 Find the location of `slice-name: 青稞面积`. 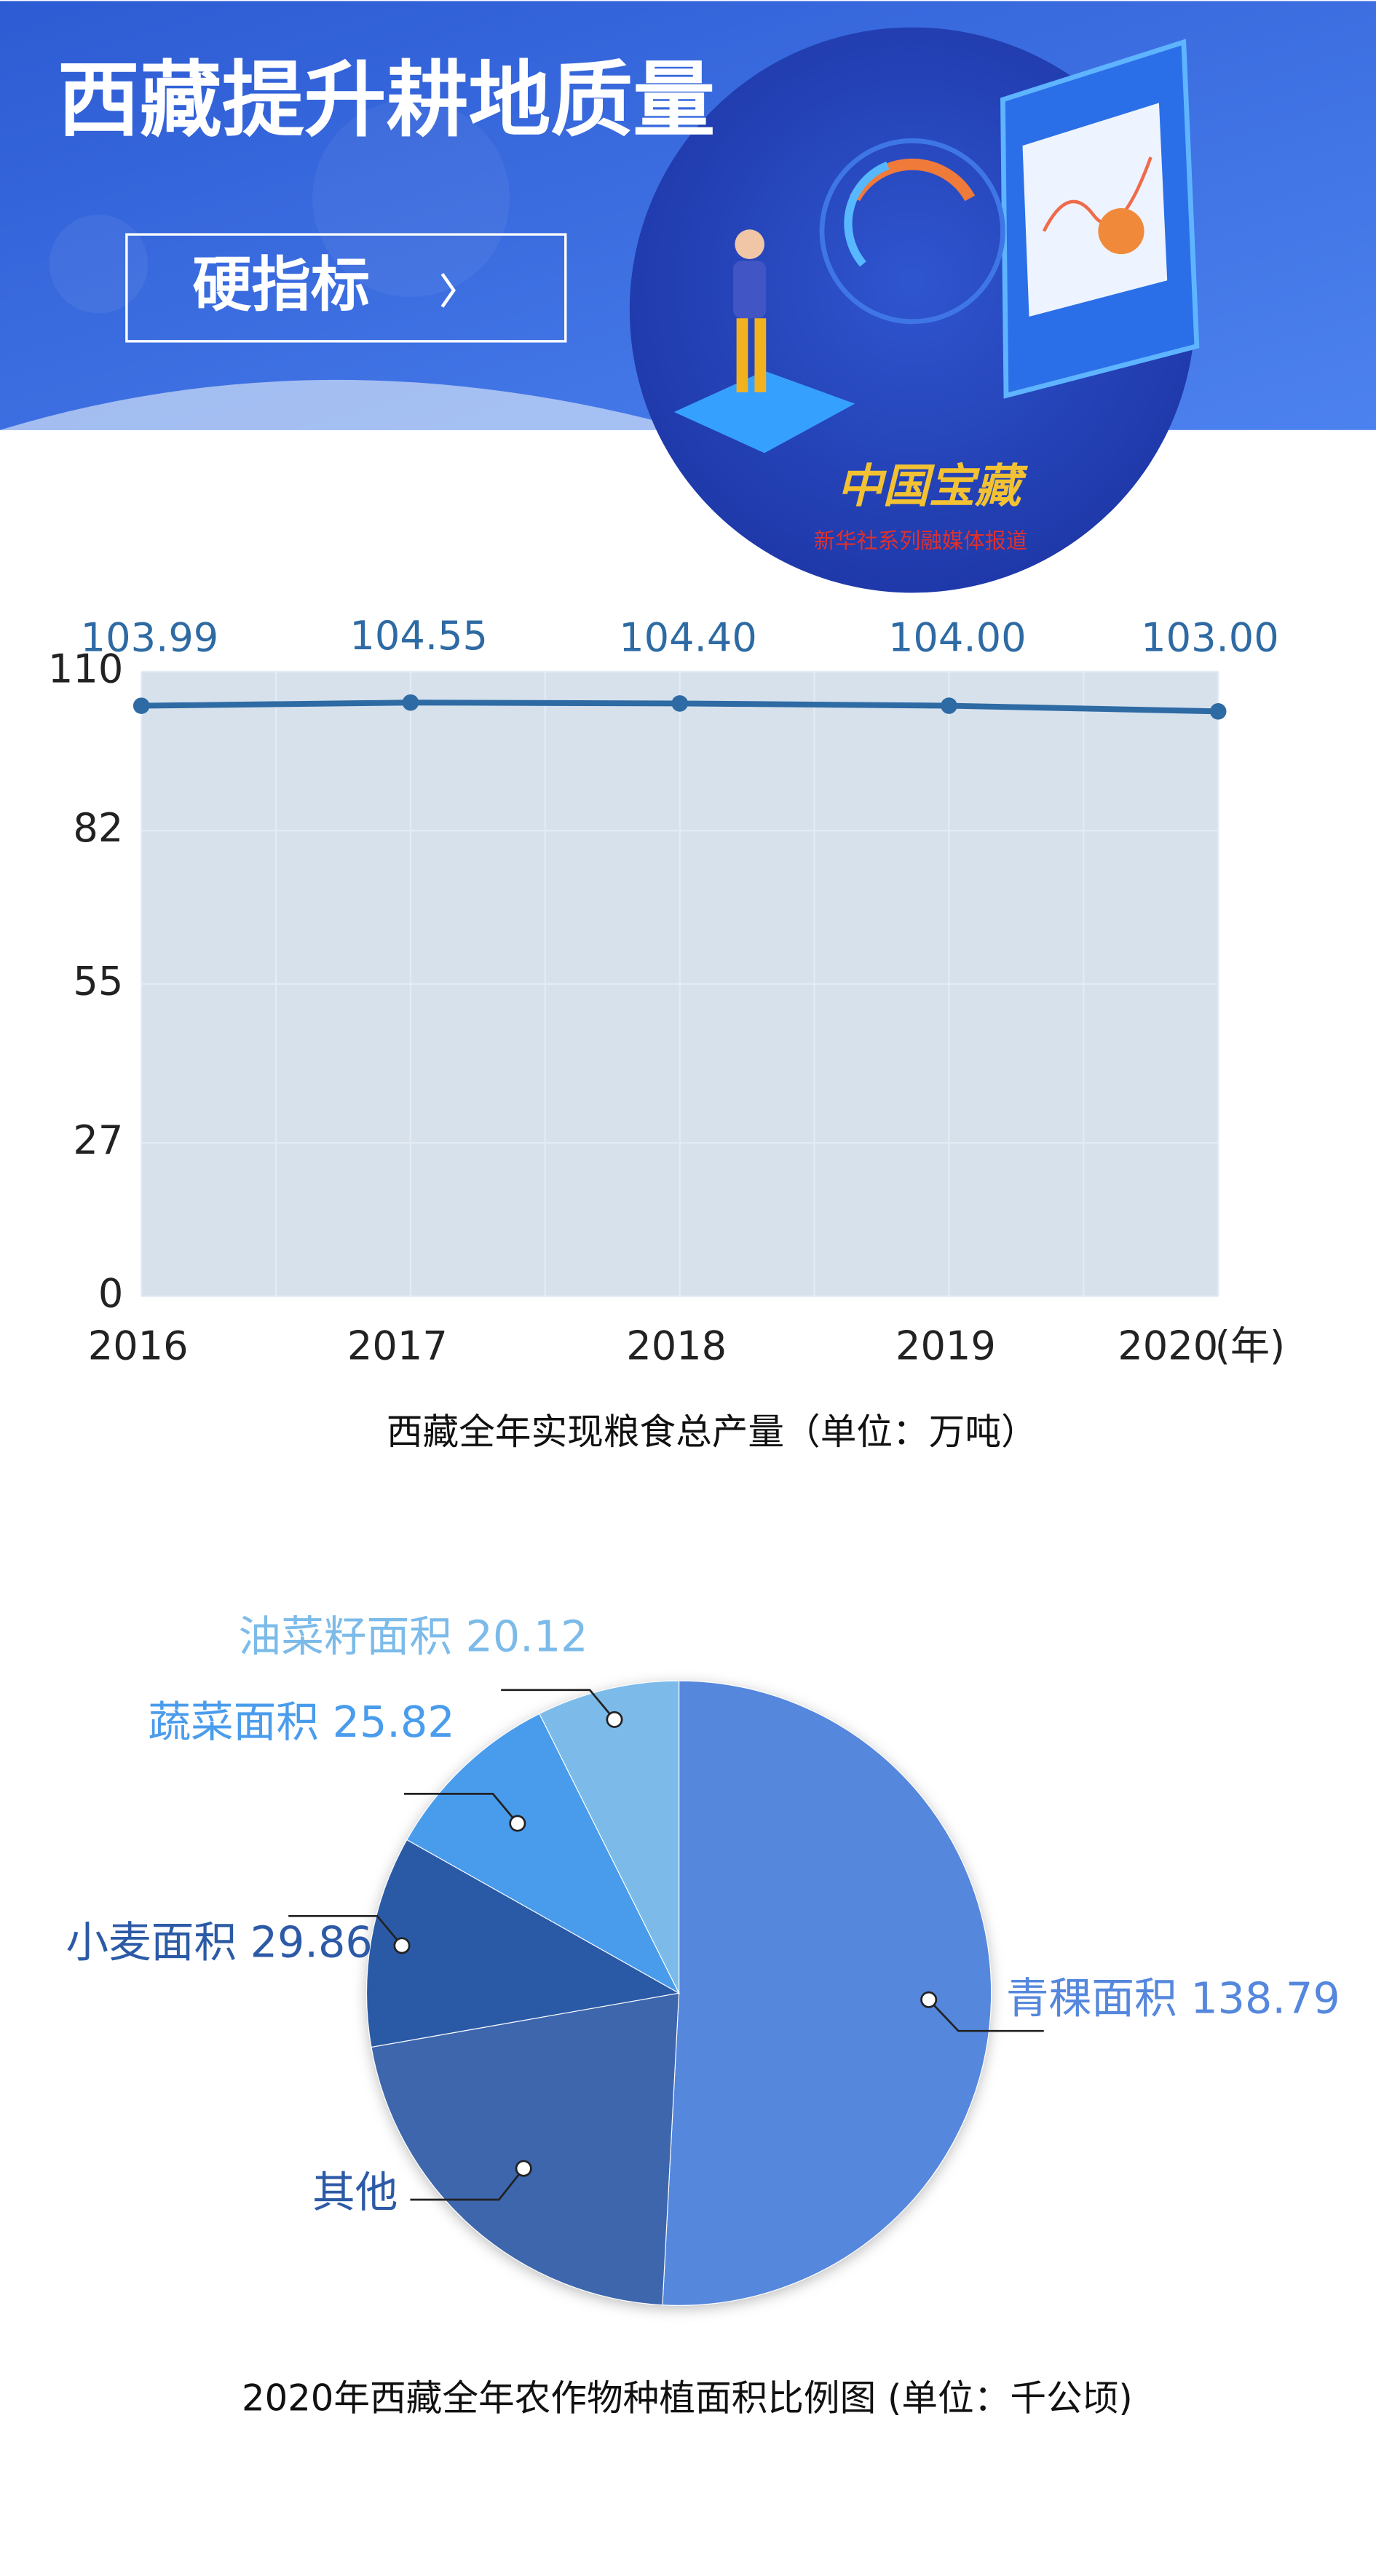

slice-name: 青稞面积 is located at coordinates (1092, 1999).